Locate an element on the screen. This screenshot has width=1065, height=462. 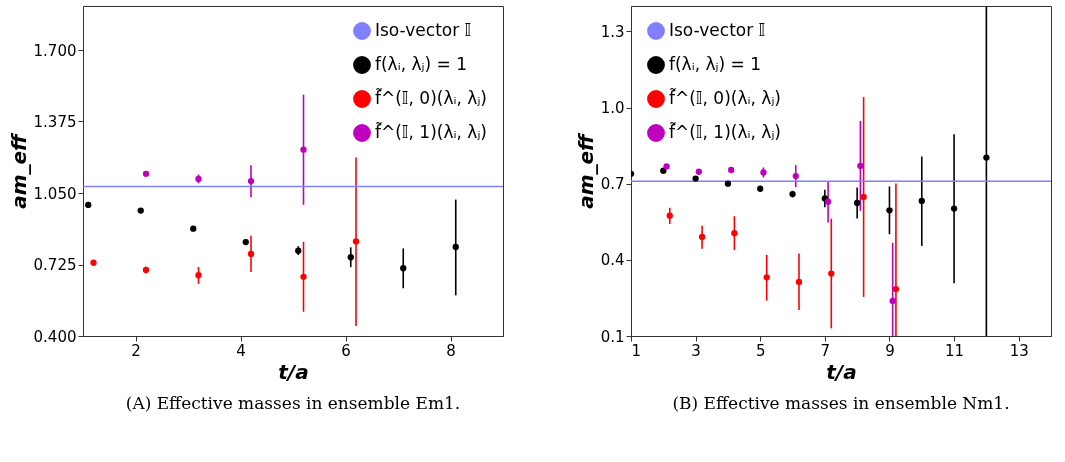
y-tick-label: 1.050 is located at coordinates (55, 193).